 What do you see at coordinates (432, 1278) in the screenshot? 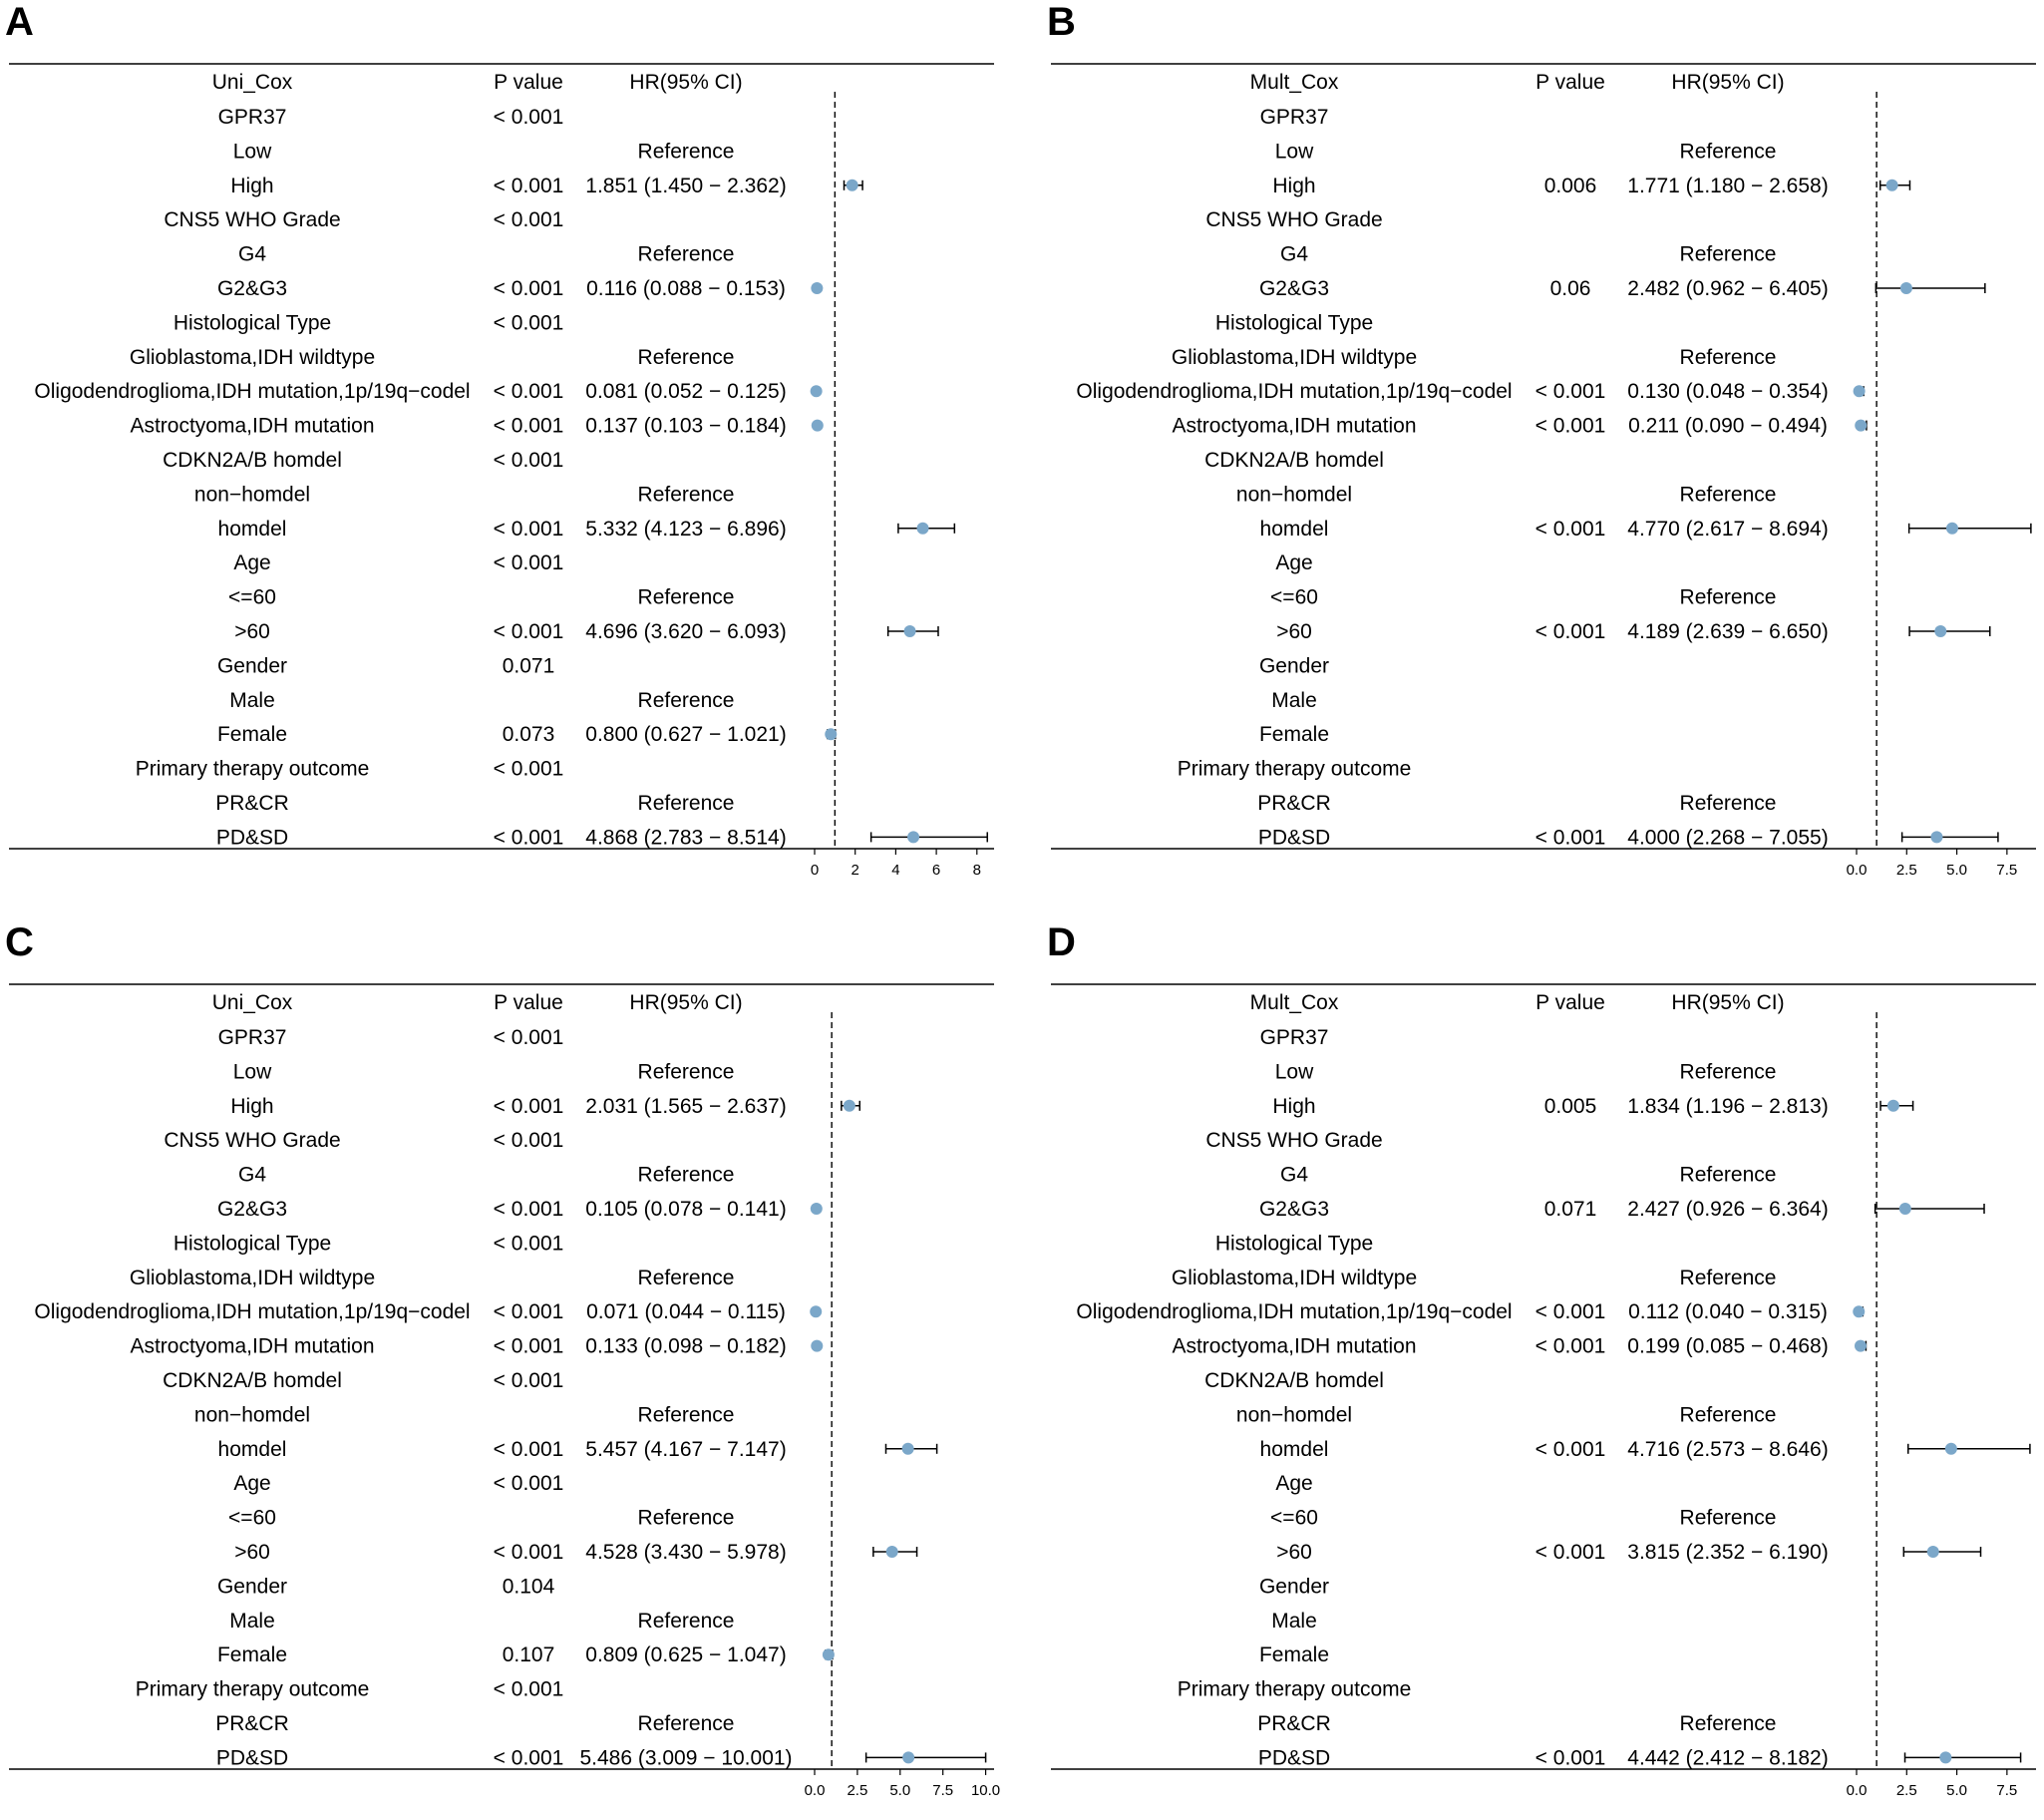
I see `table-row: Glioblastoma,IDH wildtype Reference` at bounding box center [432, 1278].